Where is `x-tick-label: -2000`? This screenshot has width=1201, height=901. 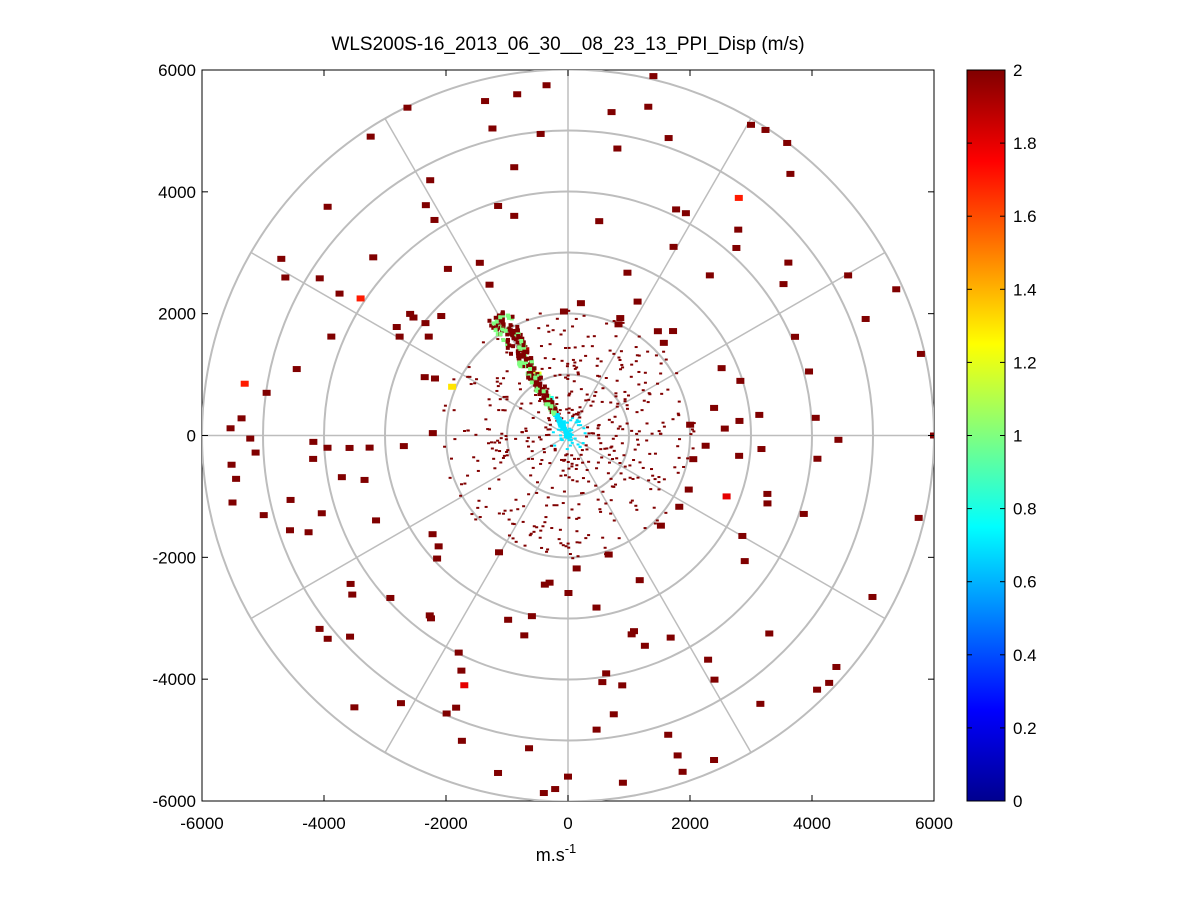 x-tick-label: -2000 is located at coordinates (445, 823).